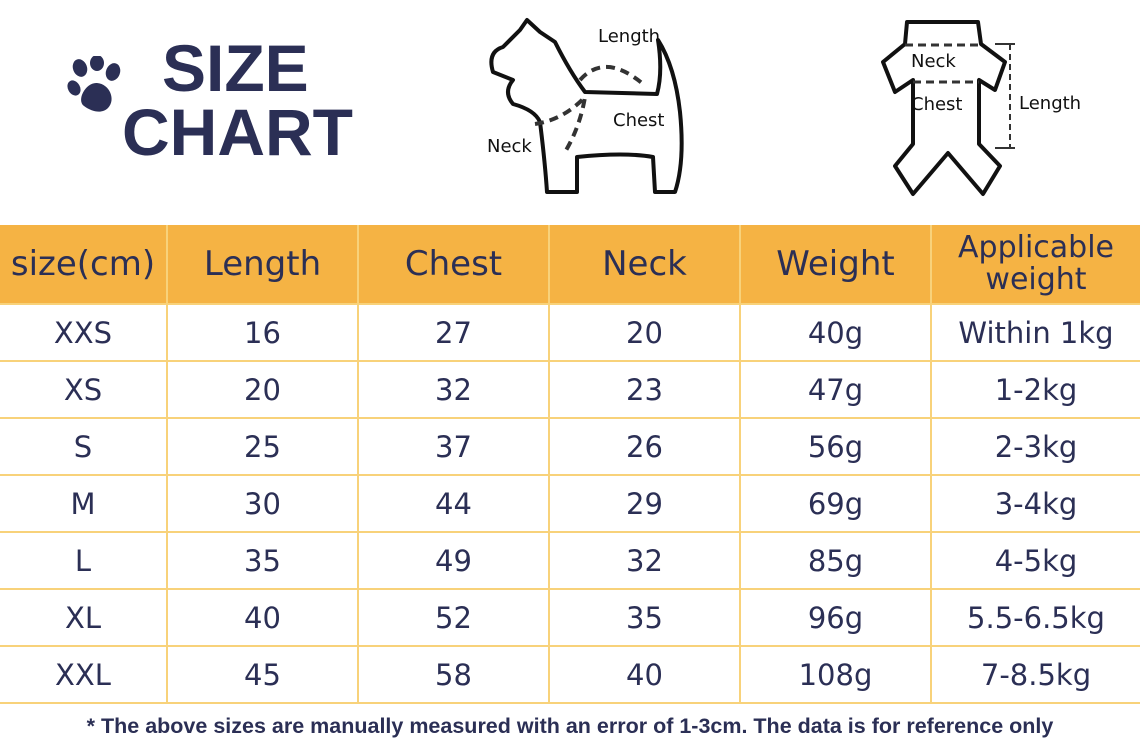 This screenshot has height=750, width=1140. Describe the element at coordinates (644, 332) in the screenshot. I see `cell-neck: 20` at that location.